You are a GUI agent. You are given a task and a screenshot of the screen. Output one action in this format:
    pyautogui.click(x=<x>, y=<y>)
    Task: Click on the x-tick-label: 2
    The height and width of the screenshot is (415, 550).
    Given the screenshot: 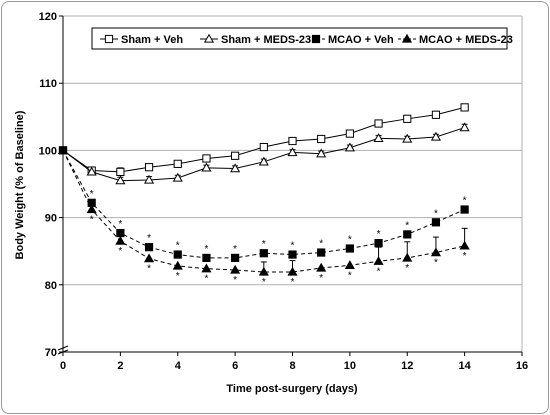 What is the action you would take?
    pyautogui.click(x=120, y=366)
    